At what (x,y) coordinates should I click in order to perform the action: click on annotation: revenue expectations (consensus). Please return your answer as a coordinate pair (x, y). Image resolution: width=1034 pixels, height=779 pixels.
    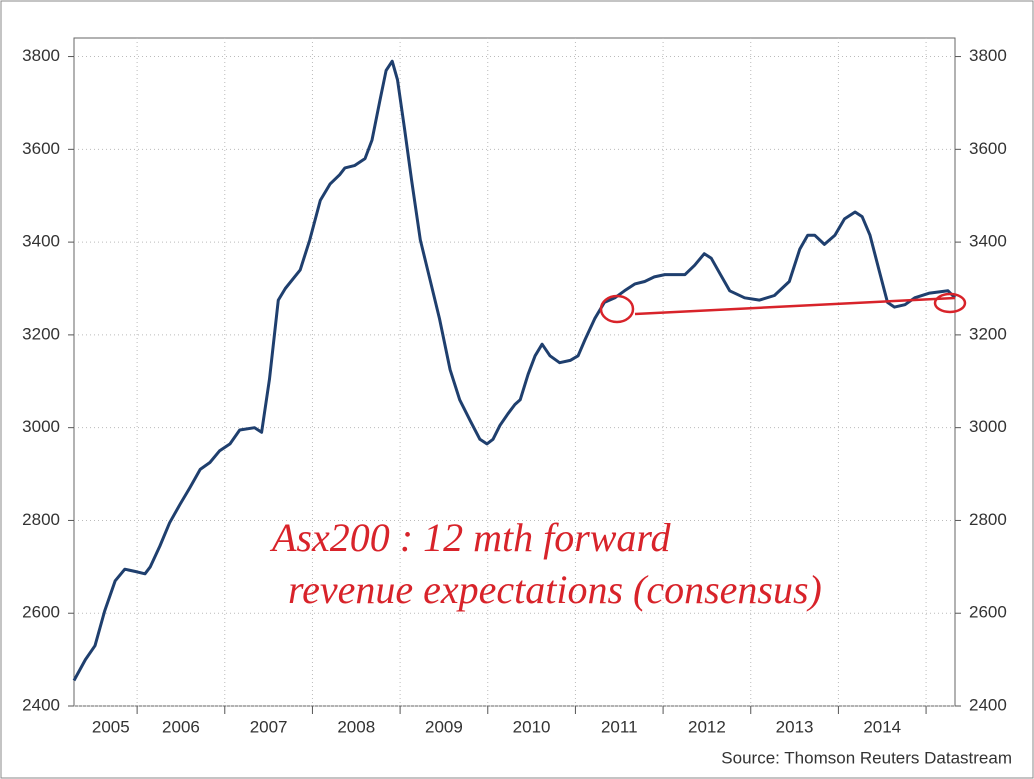
    Looking at the image, I should click on (555, 589).